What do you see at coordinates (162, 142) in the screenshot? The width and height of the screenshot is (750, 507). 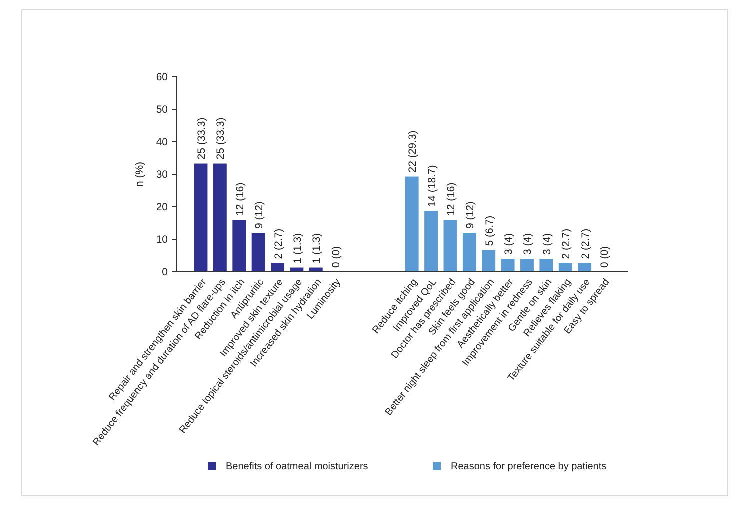 I see `y-tick-label: 40` at bounding box center [162, 142].